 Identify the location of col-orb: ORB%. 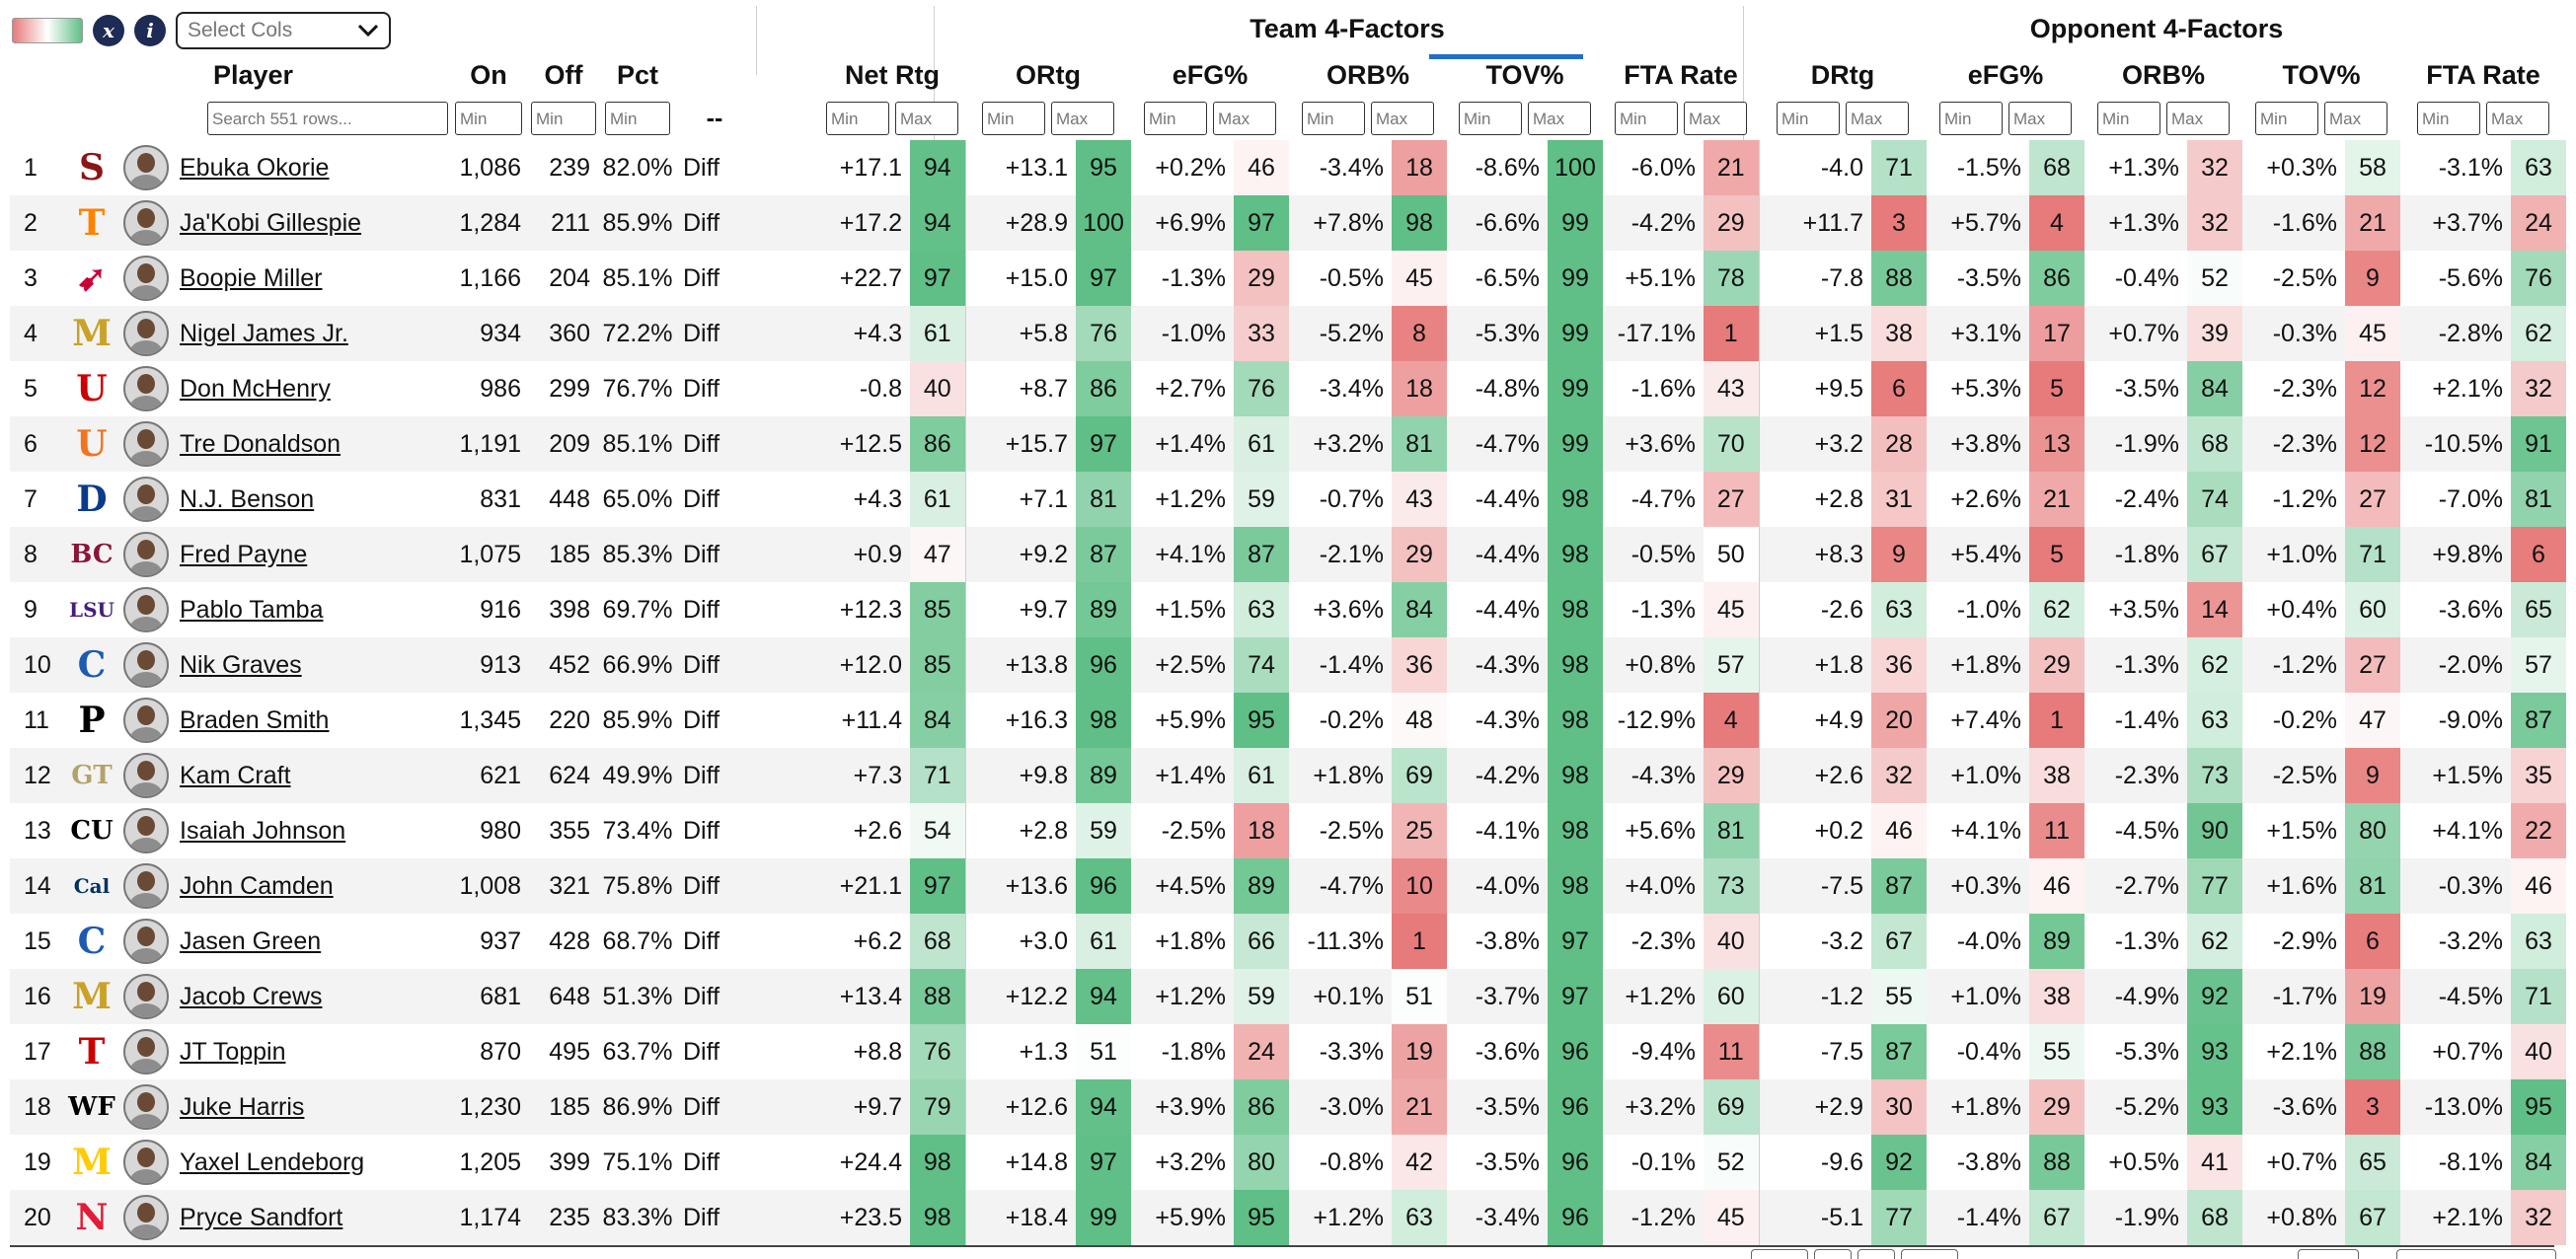
(1367, 74).